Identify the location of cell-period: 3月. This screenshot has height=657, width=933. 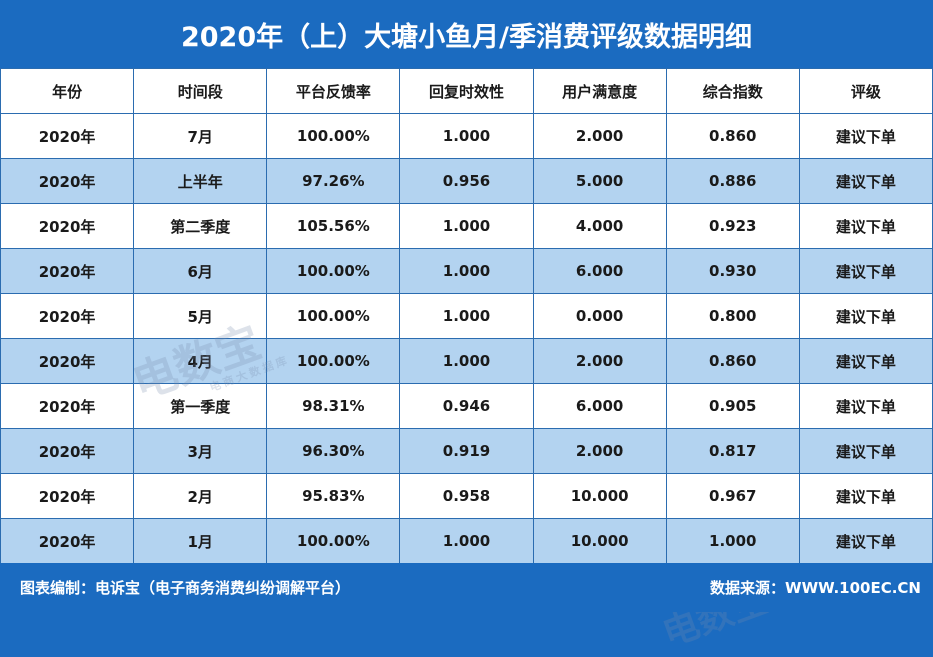
(200, 451).